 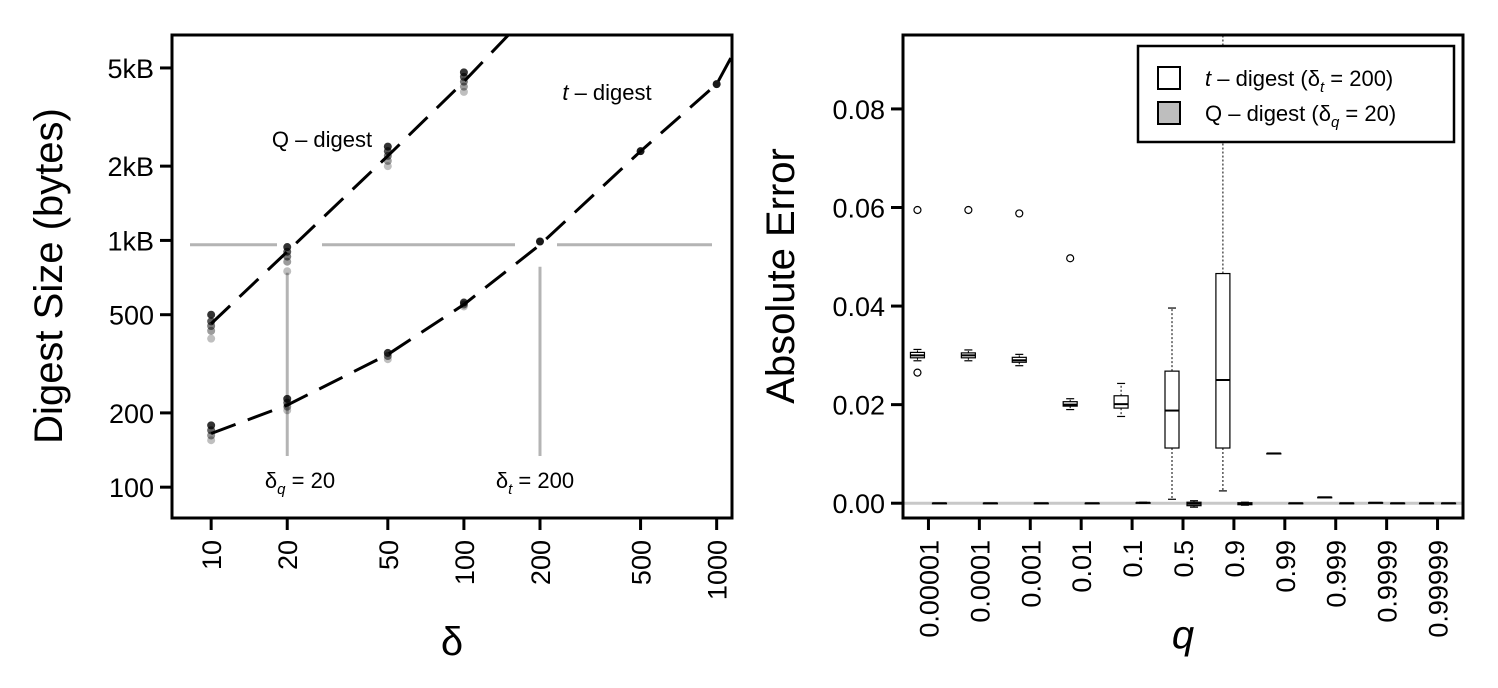 I want to click on legend-qdigest-main: Q – digest (δ, so click(x=1268, y=113).